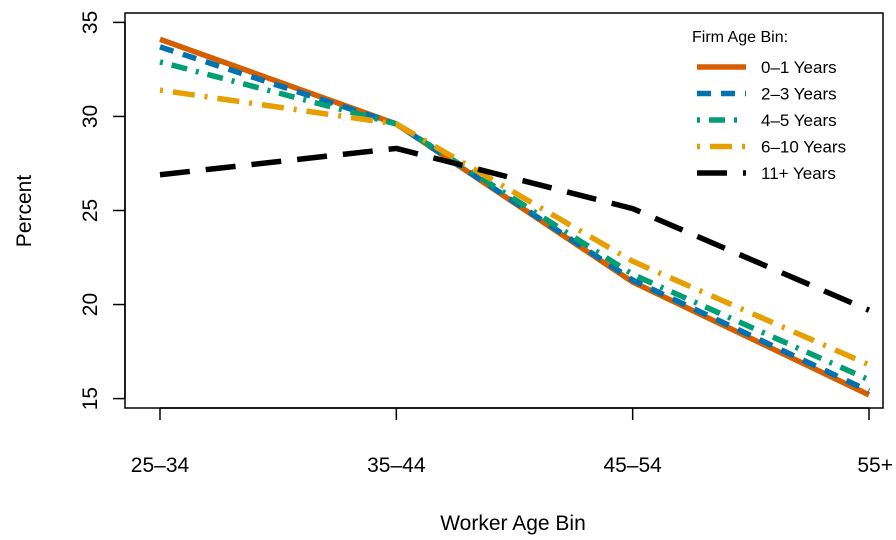 This screenshot has height=540, width=896. Describe the element at coordinates (24, 211) in the screenshot. I see `y-axis-label: Percent` at that location.